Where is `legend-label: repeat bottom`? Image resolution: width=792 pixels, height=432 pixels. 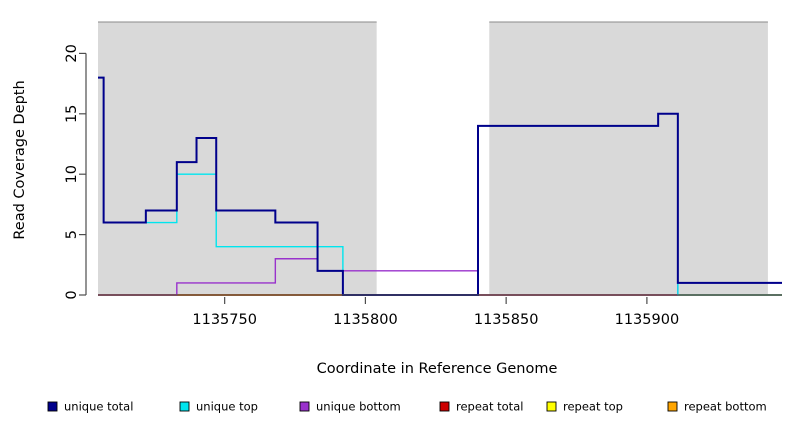
legend-label: repeat bottom is located at coordinates (725, 407).